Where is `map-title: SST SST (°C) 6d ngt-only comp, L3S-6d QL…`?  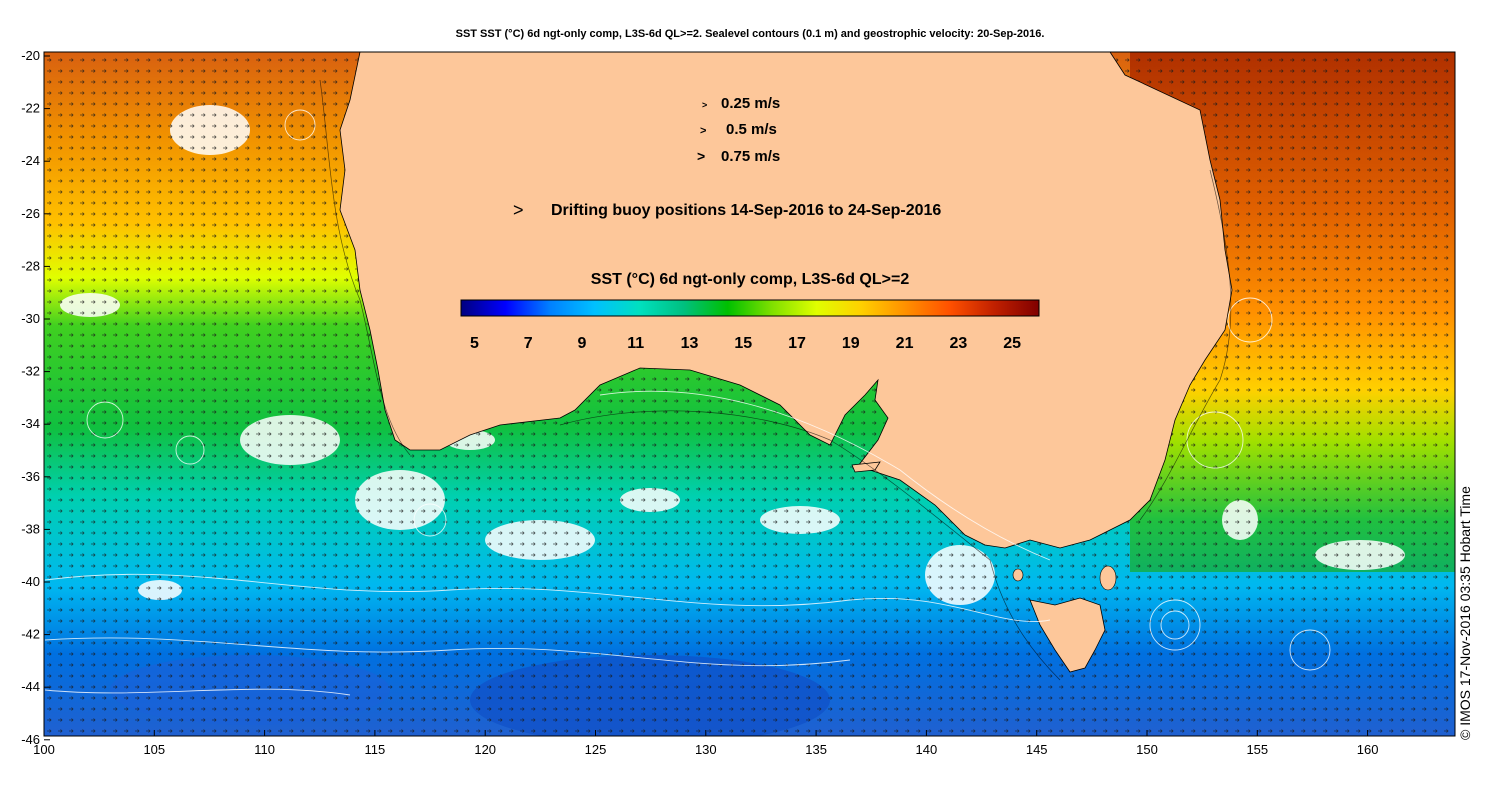
map-title: SST SST (°C) 6d ngt-only comp, L3S-6d QL… is located at coordinates (750, 34).